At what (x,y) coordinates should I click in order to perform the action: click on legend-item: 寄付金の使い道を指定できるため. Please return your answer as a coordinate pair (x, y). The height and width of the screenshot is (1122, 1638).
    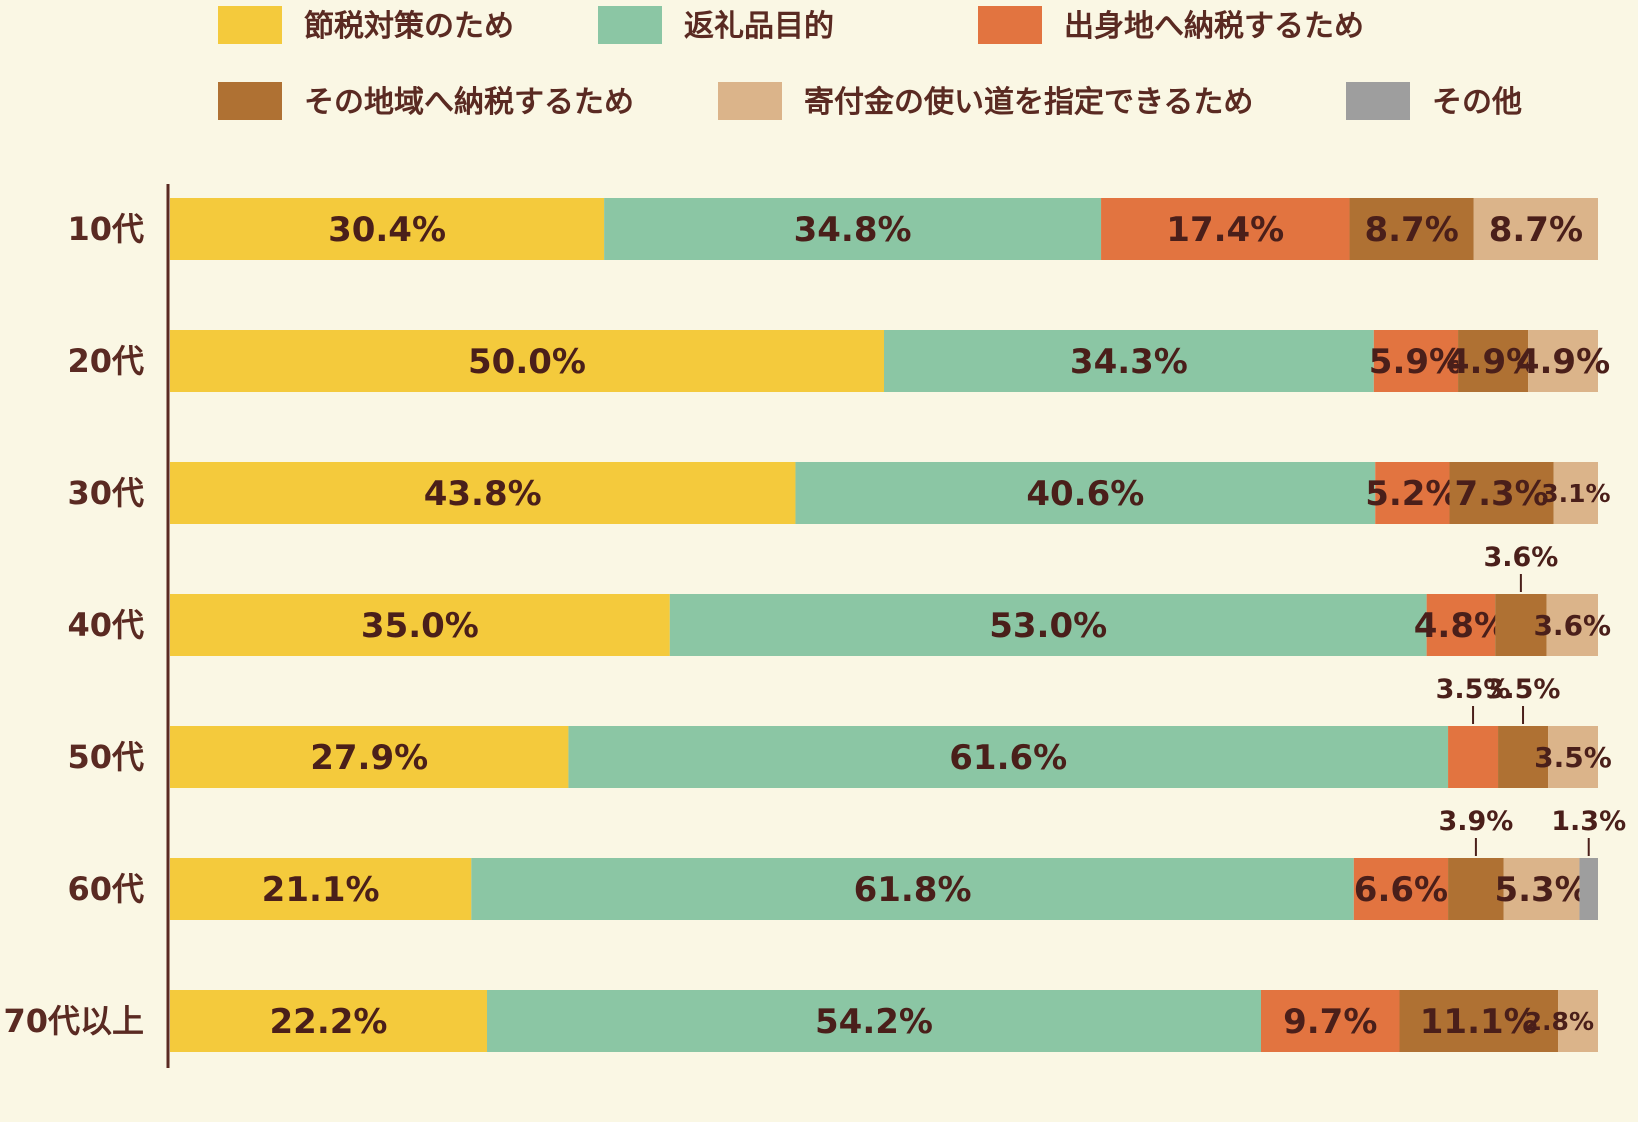
    Looking at the image, I should click on (985, 101).